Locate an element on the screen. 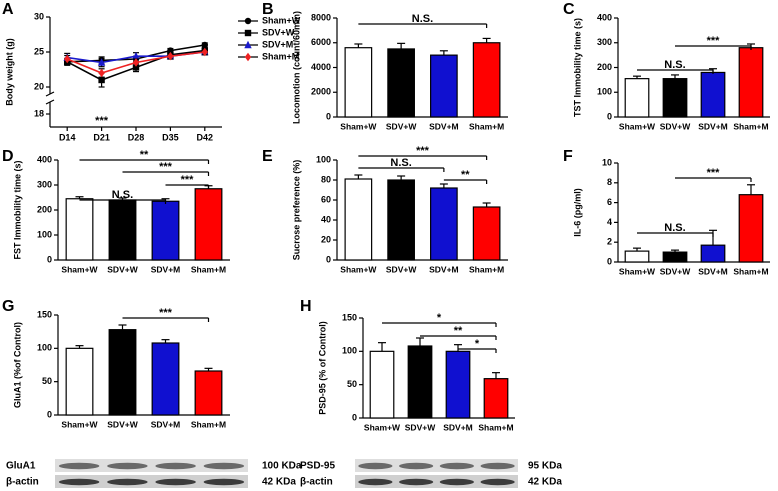 The height and width of the screenshot is (491, 778). panel-letter: C is located at coordinates (569, 9).